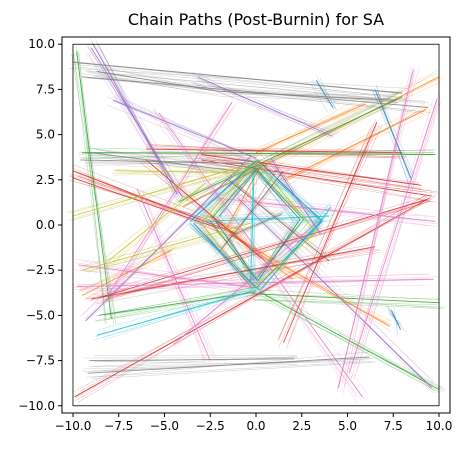 This screenshot has height=451, width=459. Describe the element at coordinates (210, 426) in the screenshot. I see `x-tick-label: −2.5` at that location.